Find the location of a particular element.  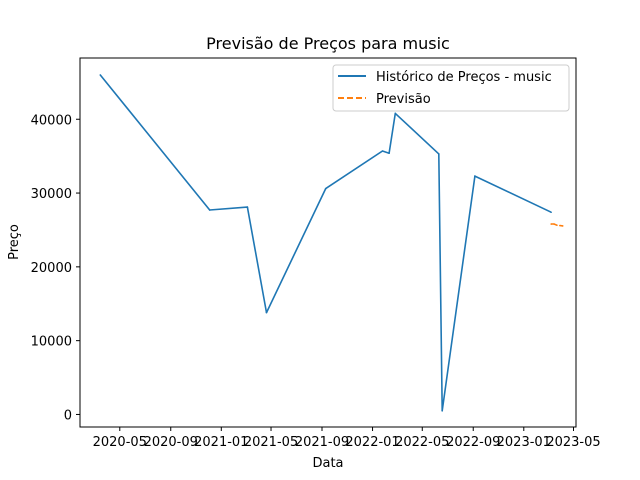

y-tick-label: 30000 is located at coordinates (51, 194).